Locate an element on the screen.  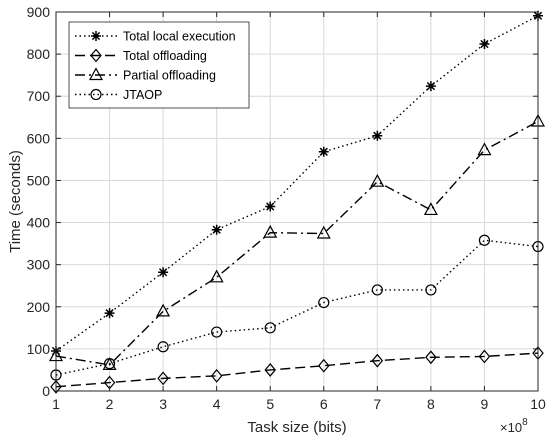
x-tick-label: 8 is located at coordinates (431, 404).